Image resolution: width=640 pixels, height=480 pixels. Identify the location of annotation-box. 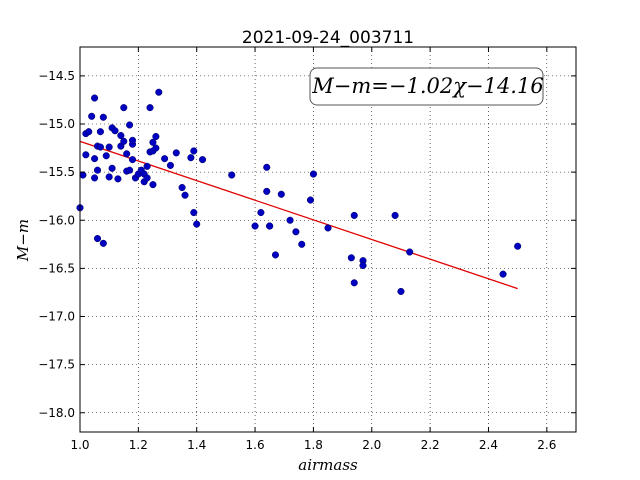
(426, 86).